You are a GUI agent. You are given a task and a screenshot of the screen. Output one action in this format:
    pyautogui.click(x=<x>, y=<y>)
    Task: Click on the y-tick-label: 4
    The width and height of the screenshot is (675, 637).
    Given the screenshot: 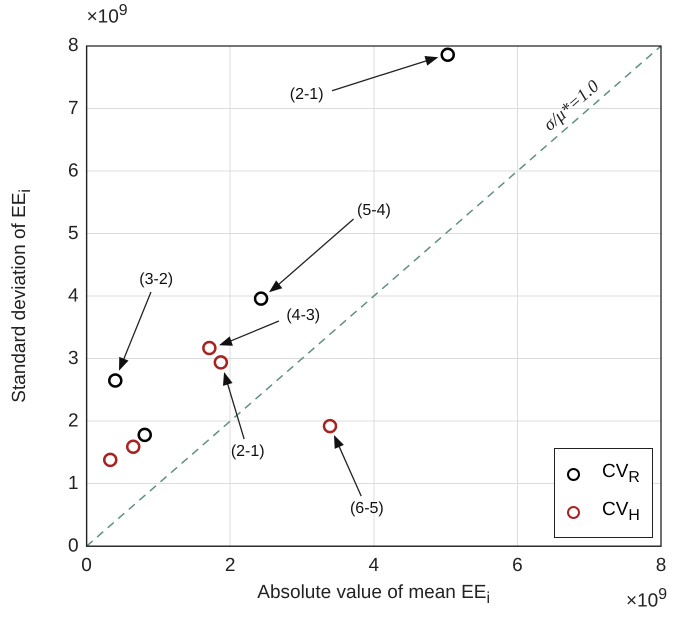 What is the action you would take?
    pyautogui.click(x=73, y=295)
    